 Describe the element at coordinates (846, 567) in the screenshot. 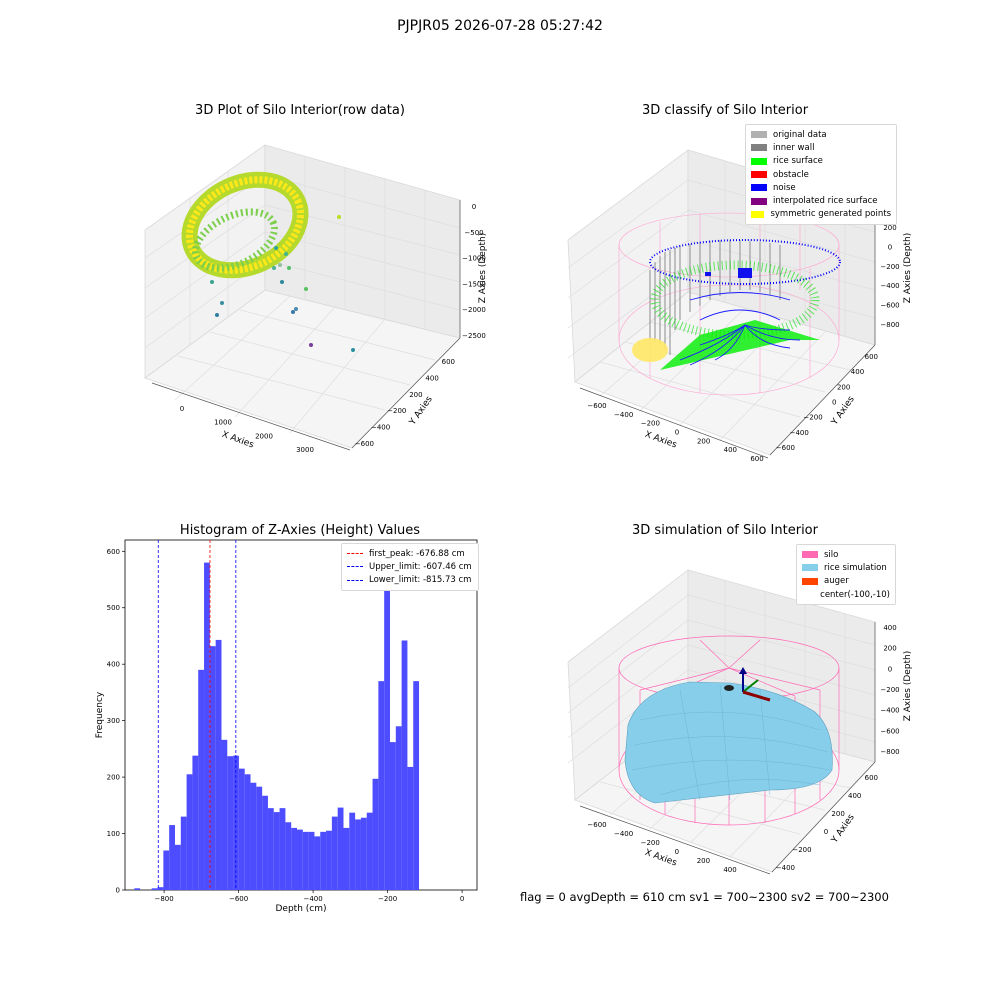

I see `legend-entry: rice simulation` at that location.